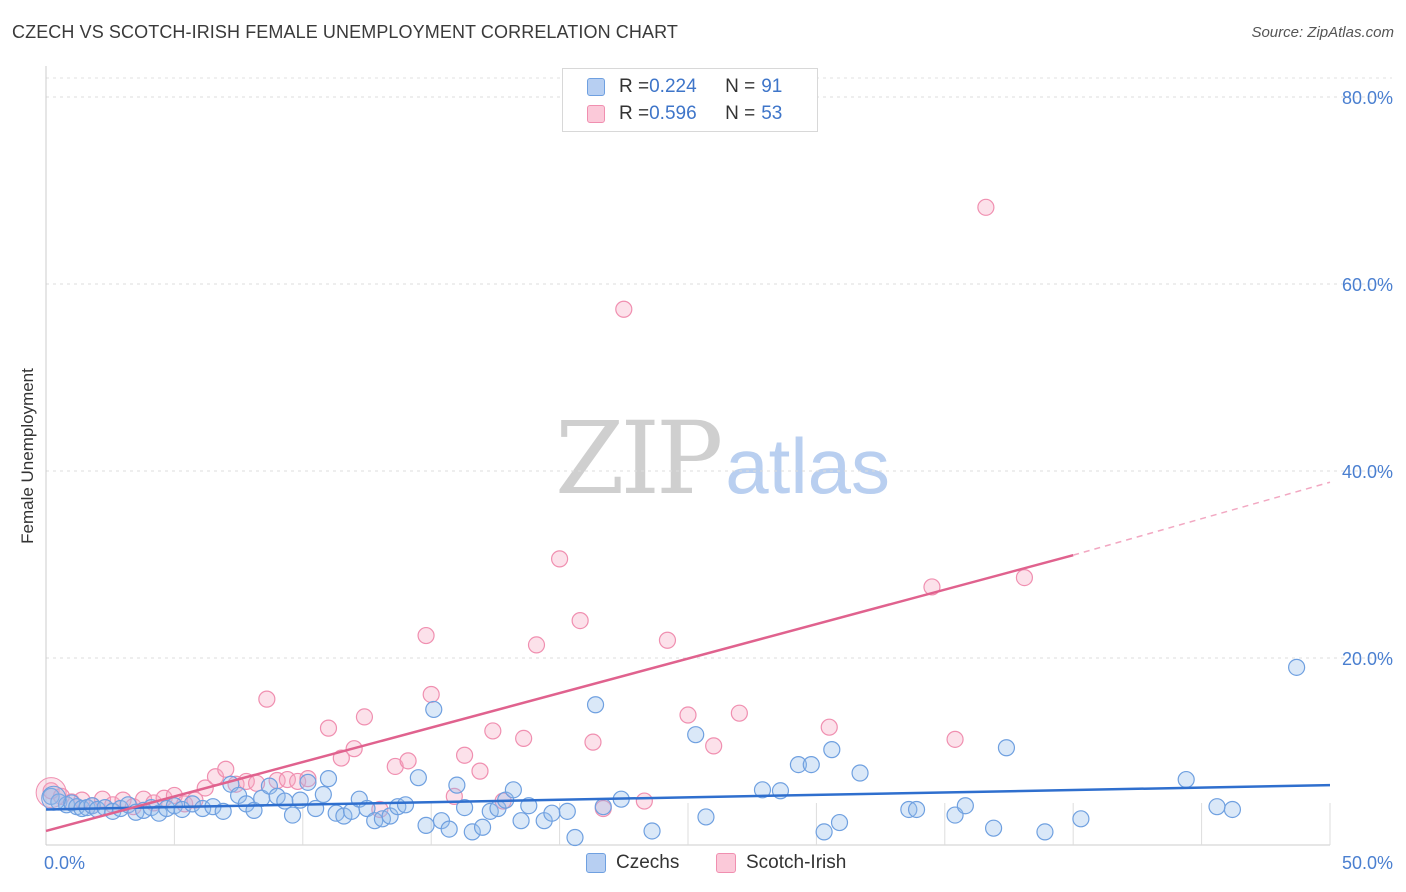 Image resolution: width=1406 pixels, height=892 pixels. What do you see at coordinates (703, 865) in the screenshot?
I see `series-legend: Czechs Scotch-Irish` at bounding box center [703, 865].